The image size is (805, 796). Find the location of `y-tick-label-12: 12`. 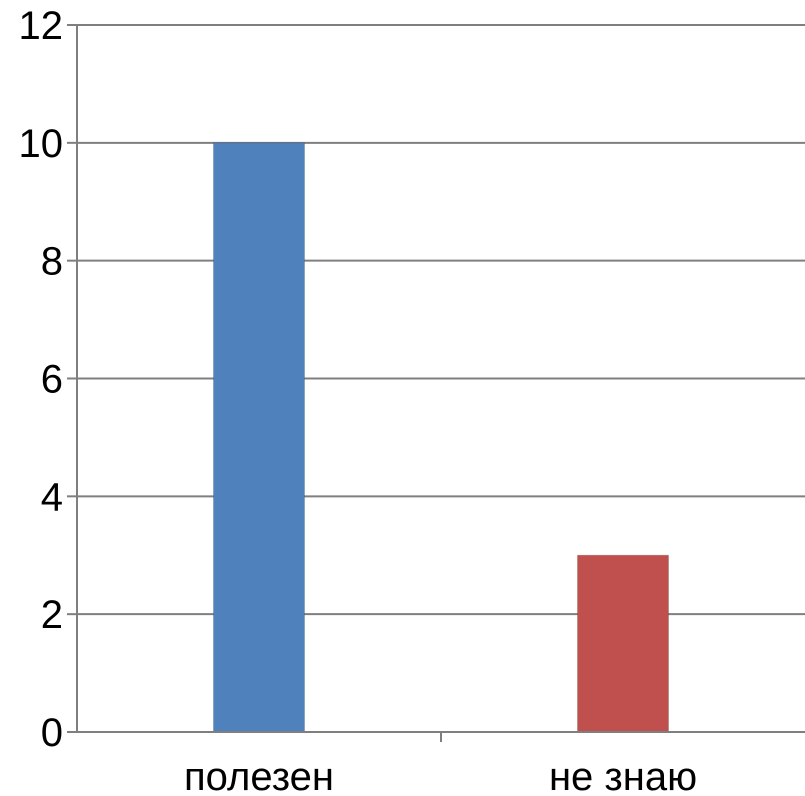

y-tick-label-12: 12 is located at coordinates (41, 26).